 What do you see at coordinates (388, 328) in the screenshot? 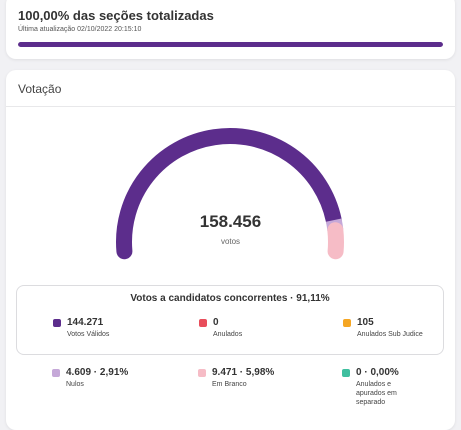
I see `stat-anulados-sub-judice: 105 Anulados Sub Judice` at bounding box center [388, 328].